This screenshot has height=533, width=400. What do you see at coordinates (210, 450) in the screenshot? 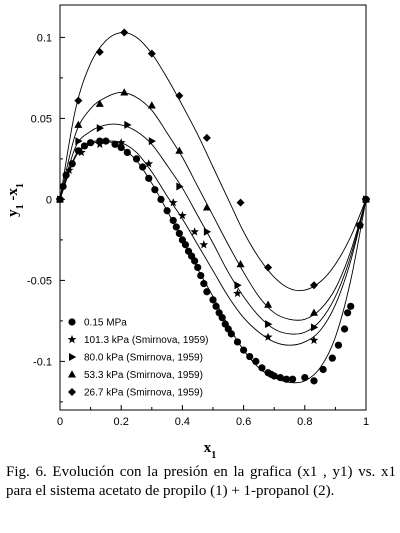
I see `x-axis-title: x1` at bounding box center [210, 450].